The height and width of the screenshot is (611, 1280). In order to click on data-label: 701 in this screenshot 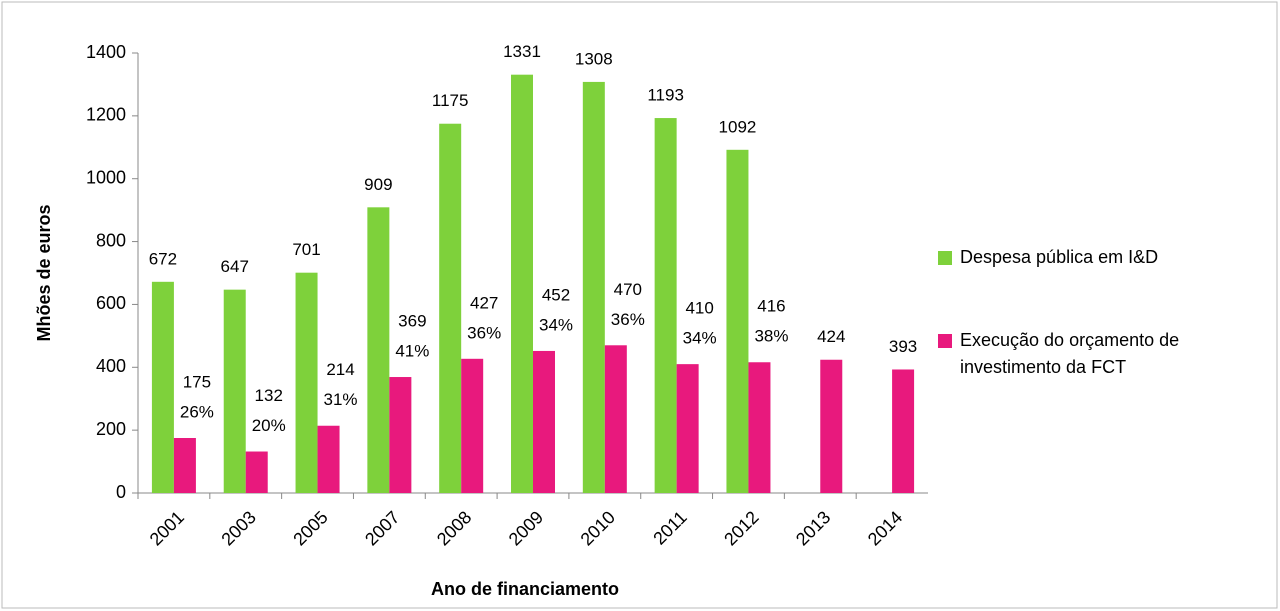, I will do `click(306, 249)`.